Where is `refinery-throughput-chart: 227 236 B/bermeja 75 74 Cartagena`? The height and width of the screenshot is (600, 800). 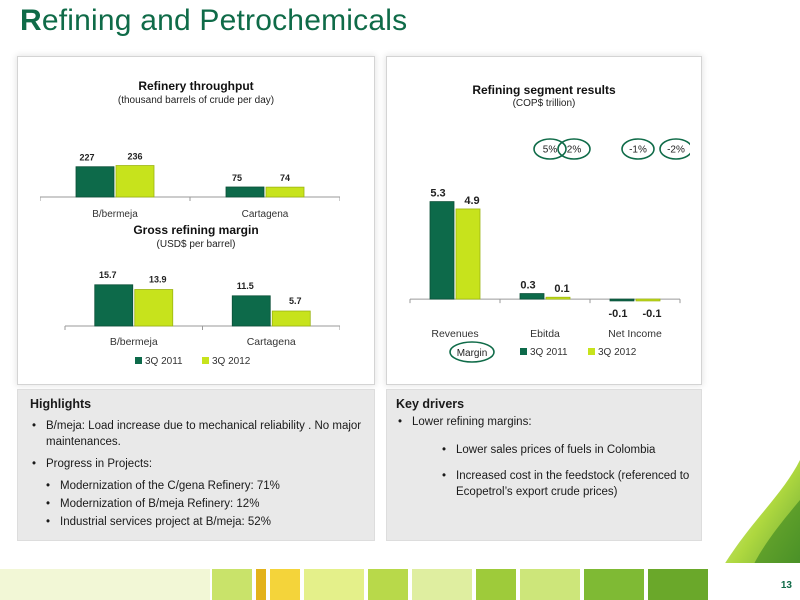
refinery-throughput-chart: 227 236 B/bermeja 75 74 Cartagena is located at coordinates (190, 186).